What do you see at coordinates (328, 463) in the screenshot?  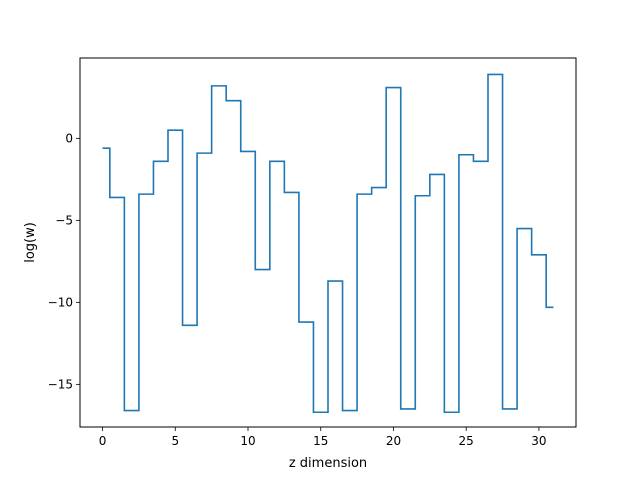 I see `x-axis-label: z dimension` at bounding box center [328, 463].